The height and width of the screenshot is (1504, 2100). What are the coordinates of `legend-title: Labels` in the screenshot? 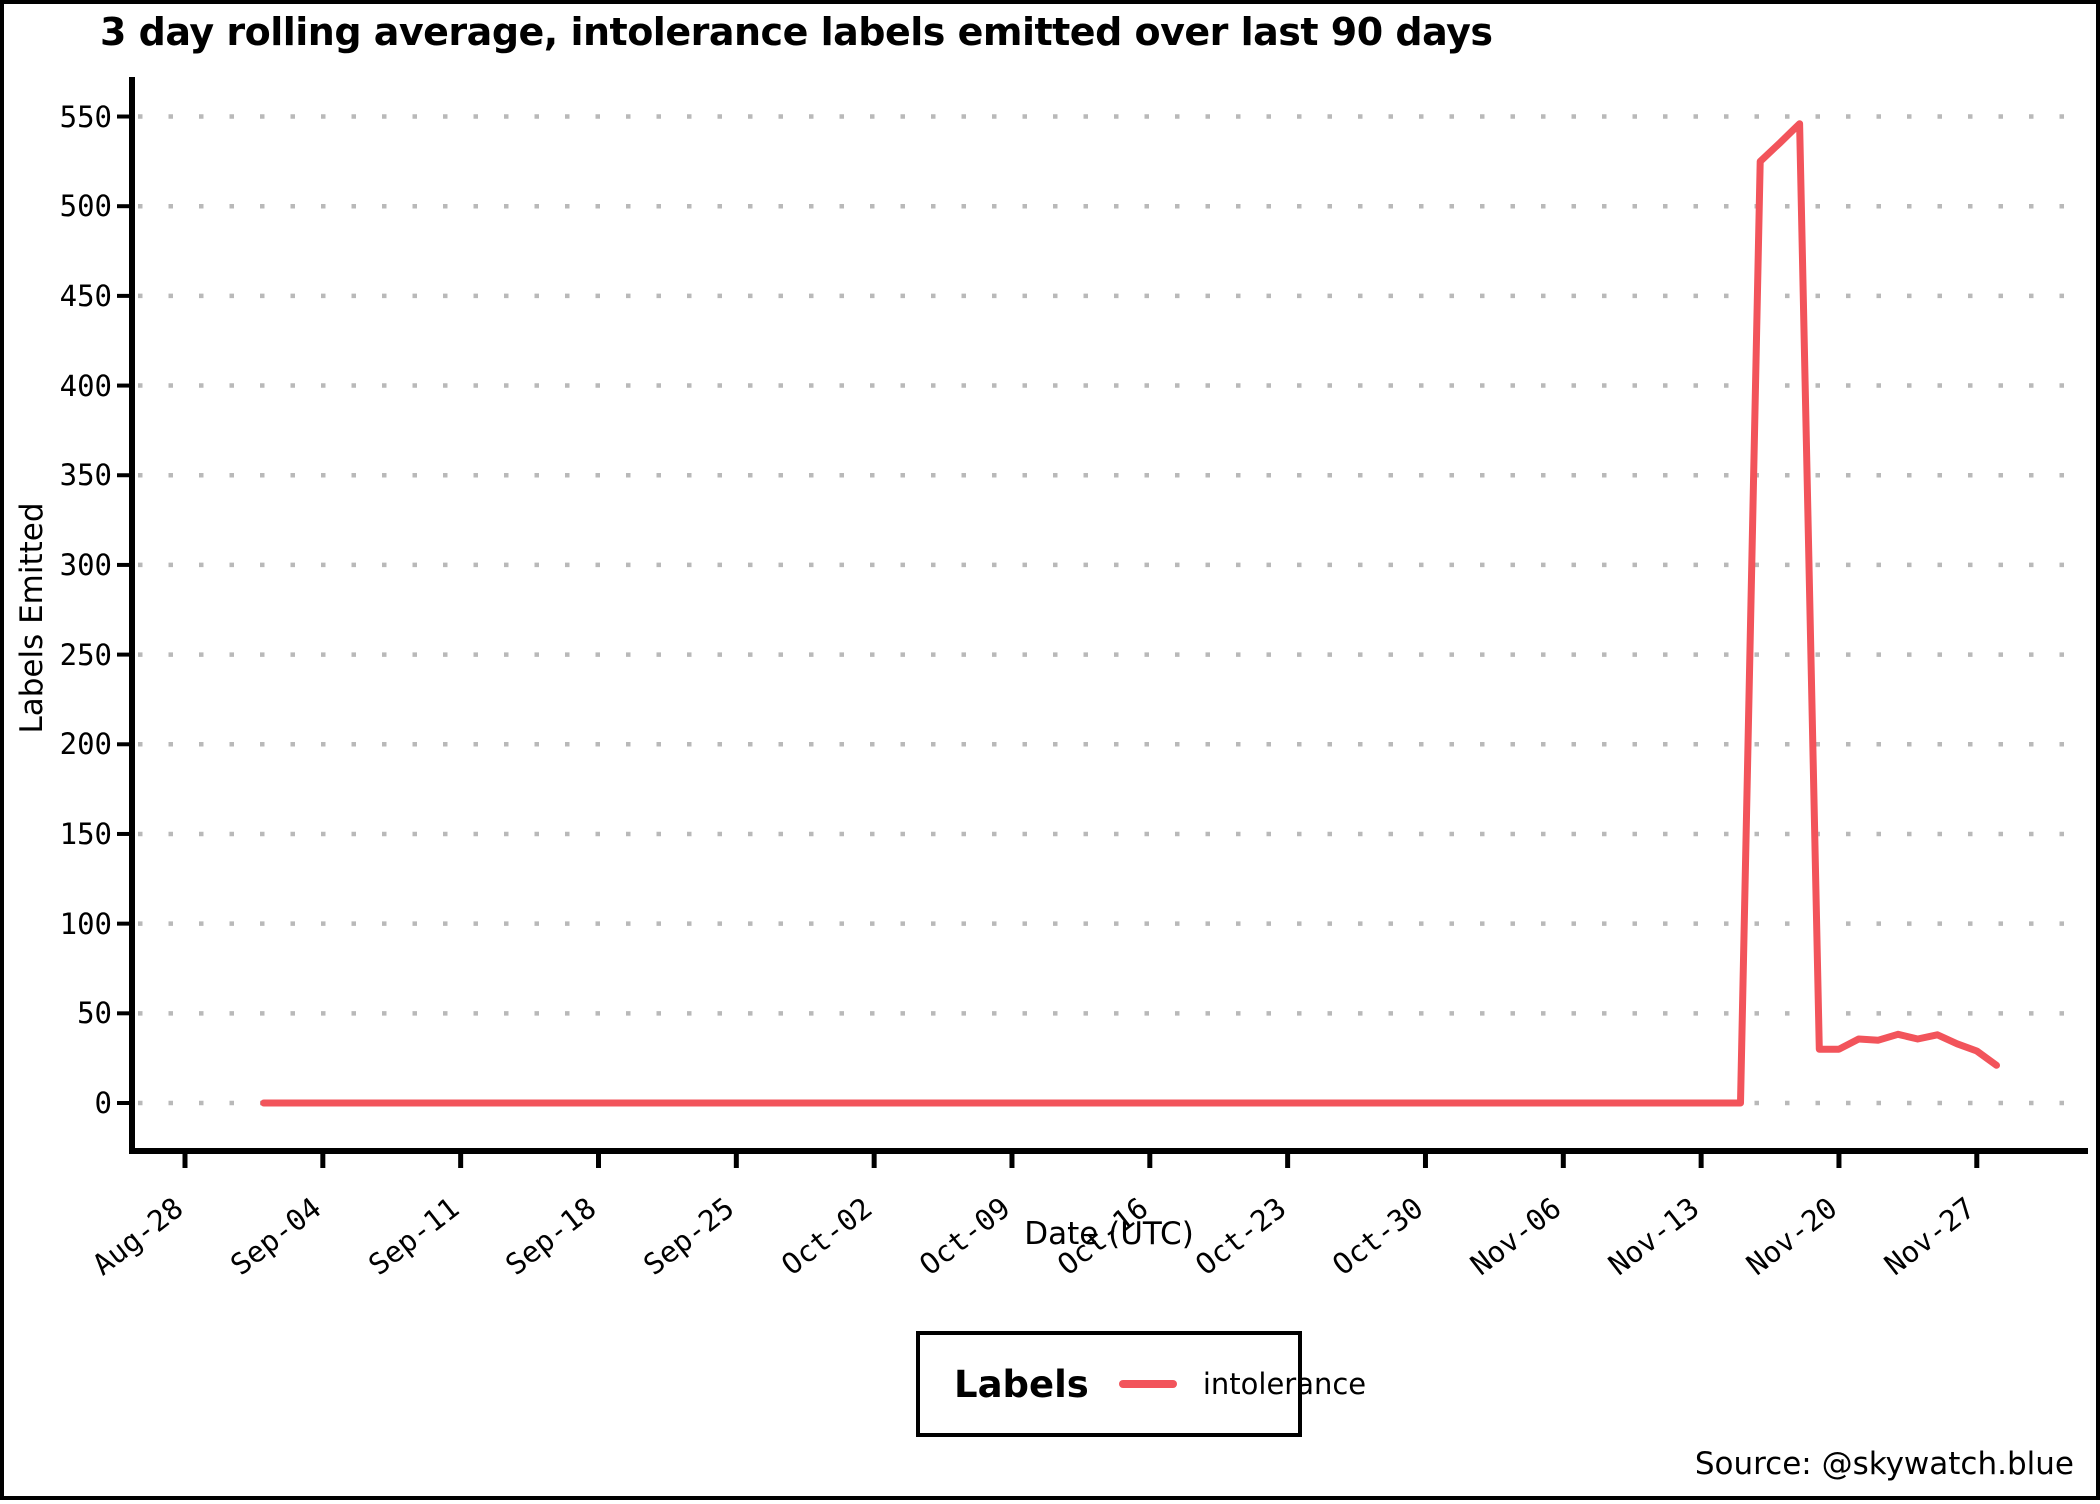 It's located at (1021, 1384).